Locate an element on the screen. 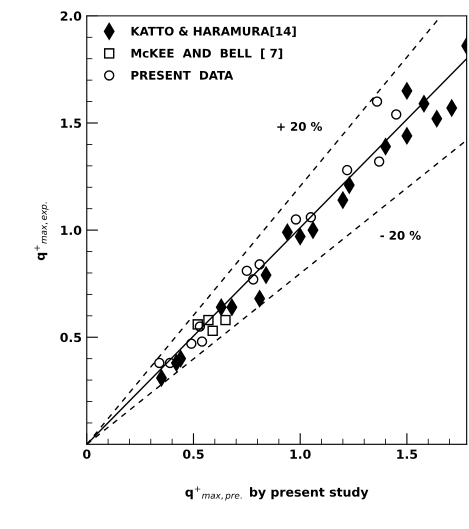 The height and width of the screenshot is (529, 469). x-tick-label: 0.5 is located at coordinates (193, 454).